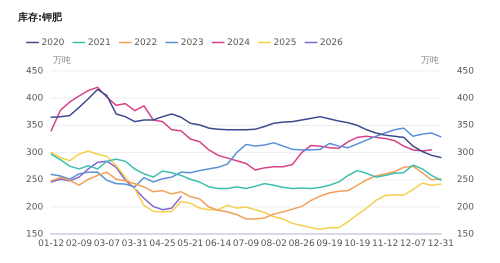  What do you see at coordinates (465, 235) in the screenshot?
I see `y2-tick-label: 150` at bounding box center [465, 235].